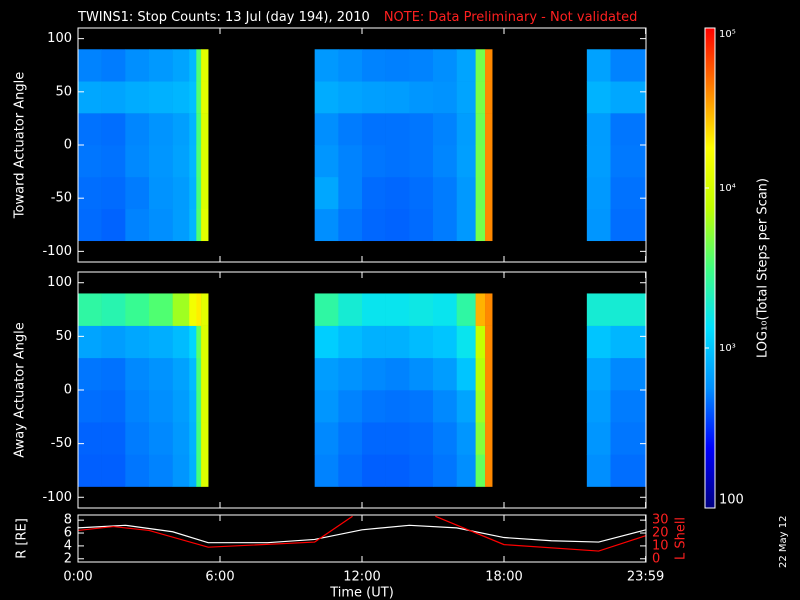 Image resolution: width=800 pixels, height=600 pixels. What do you see at coordinates (361, 593) in the screenshot?
I see `x-axis-label: Time (UT)` at bounding box center [361, 593].